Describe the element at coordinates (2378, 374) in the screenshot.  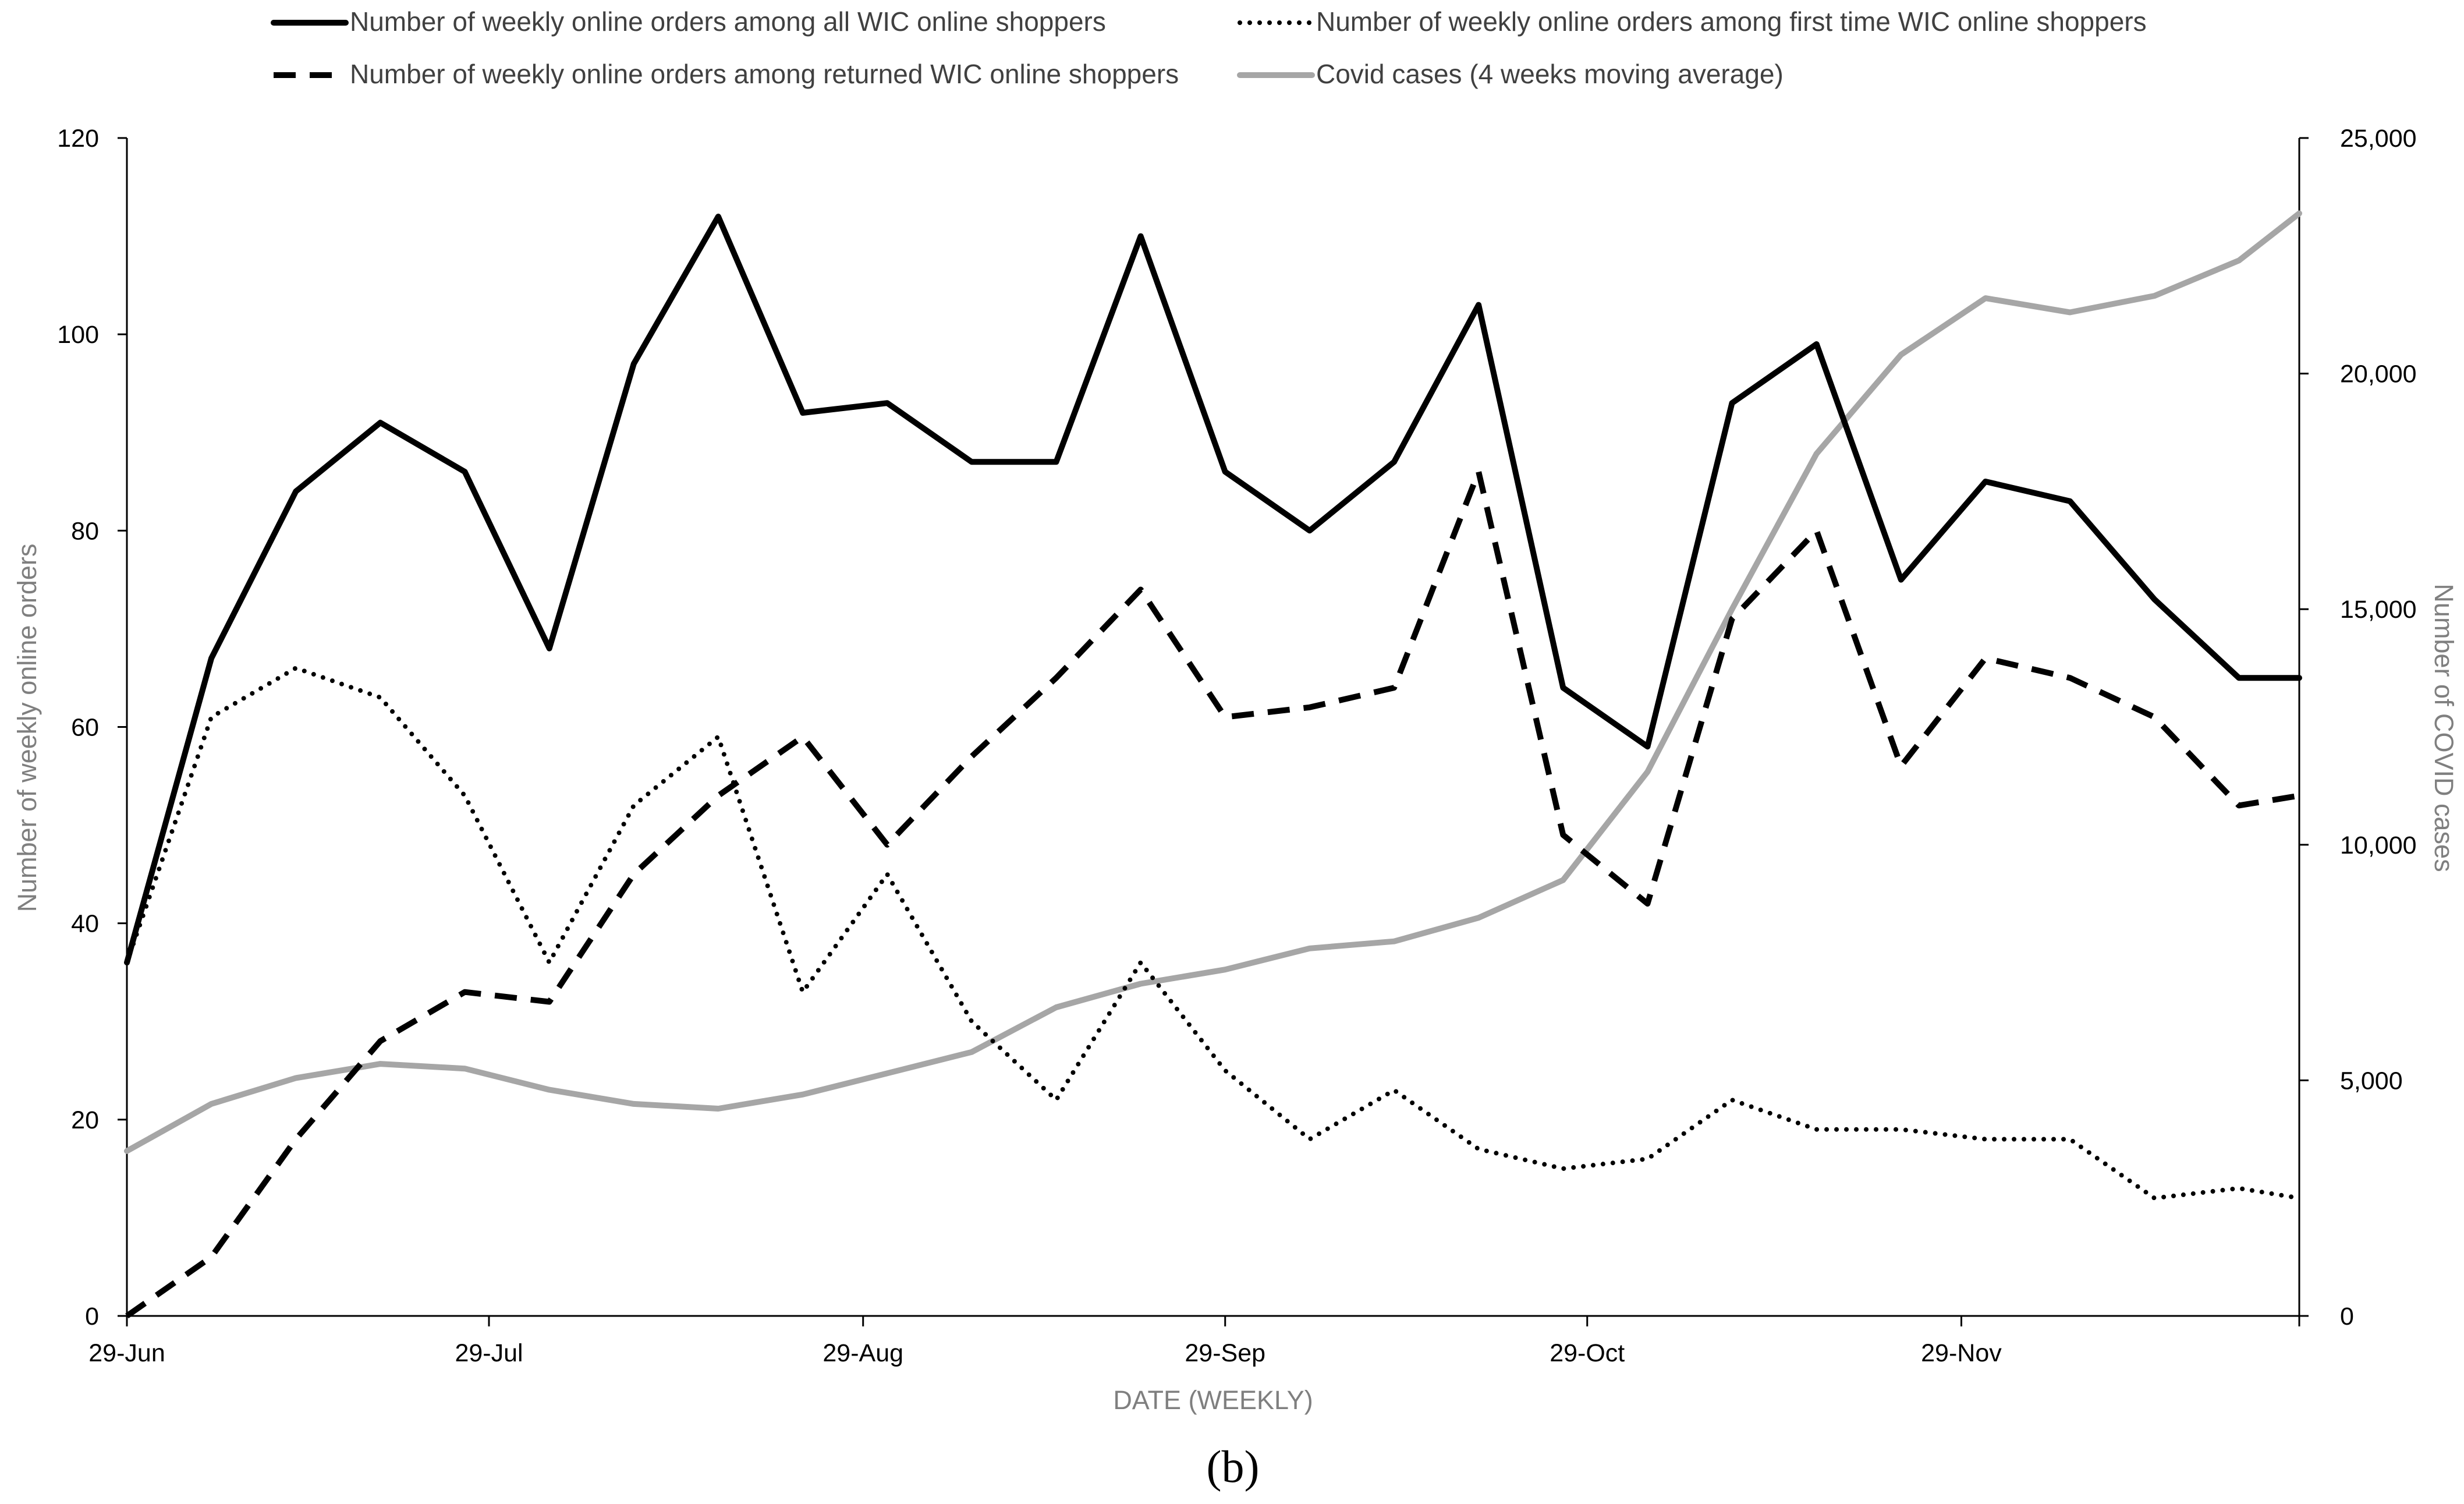
I see `y2-tick-label: 20,000` at that location.